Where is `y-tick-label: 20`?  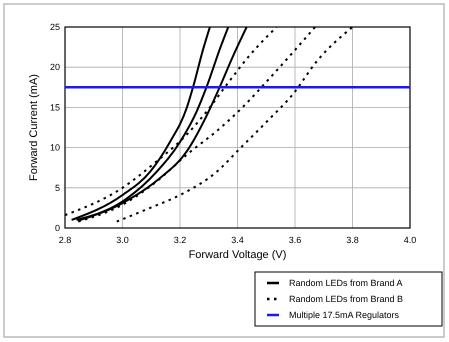 y-tick-label: 20 is located at coordinates (55, 67).